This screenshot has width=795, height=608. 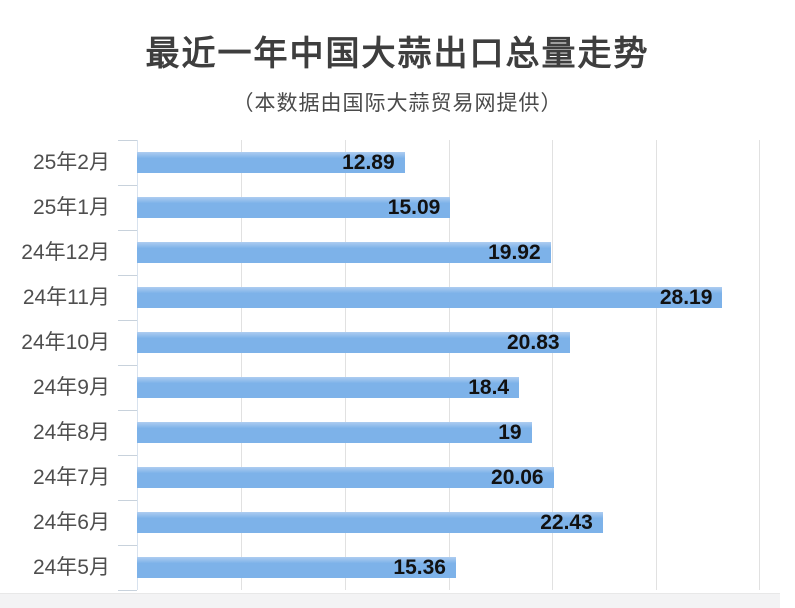 I want to click on category-label: 24年12月, so click(x=65, y=252).